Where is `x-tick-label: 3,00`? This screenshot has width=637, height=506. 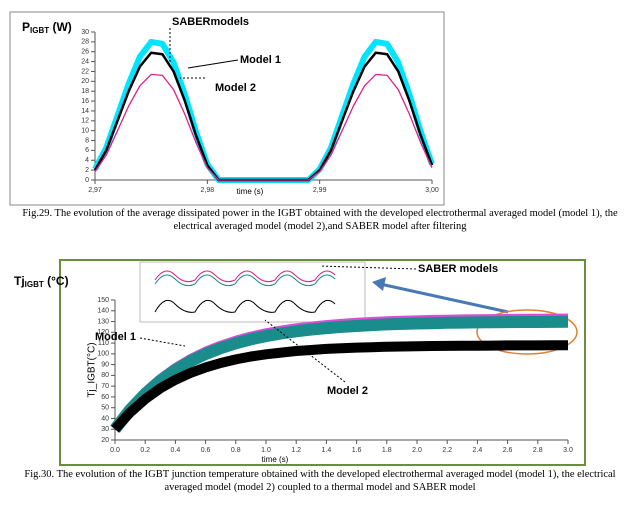
x-tick-label: 3,00 is located at coordinates (432, 190).